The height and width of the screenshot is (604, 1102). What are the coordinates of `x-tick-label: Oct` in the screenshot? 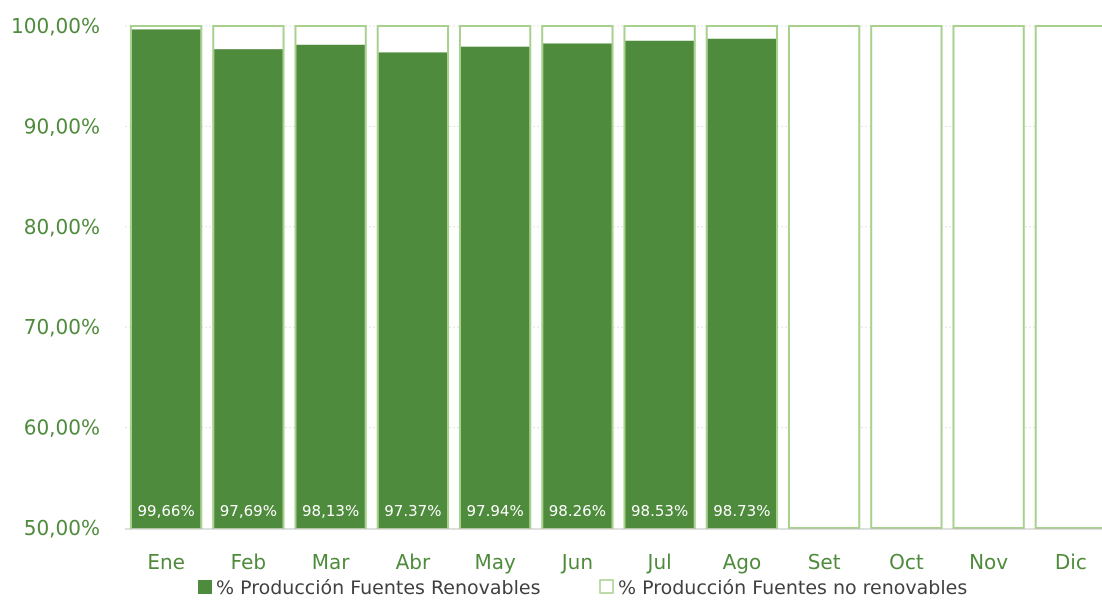 It's located at (906, 562).